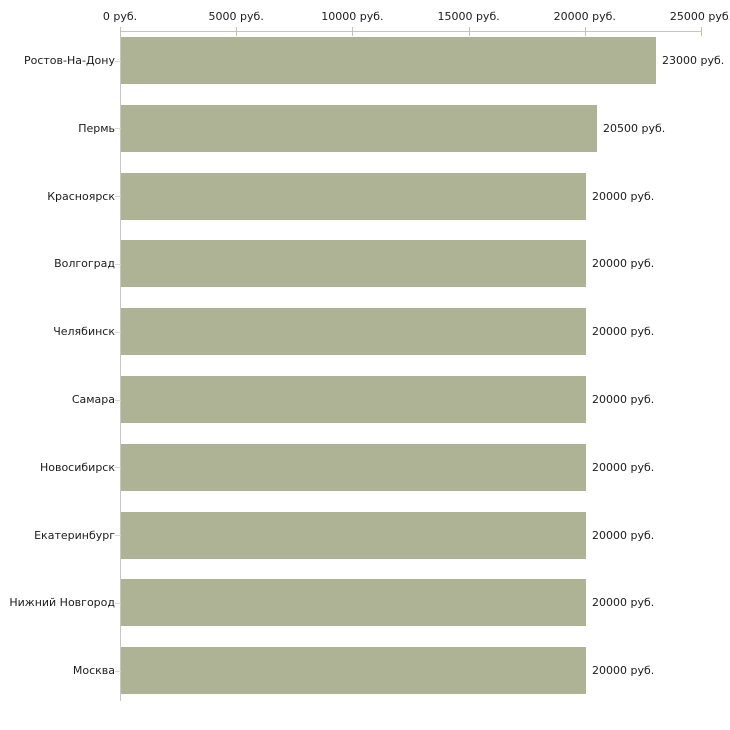 The image size is (730, 730). Describe the element at coordinates (81, 196) in the screenshot. I see `category-label: Красноярск` at that location.